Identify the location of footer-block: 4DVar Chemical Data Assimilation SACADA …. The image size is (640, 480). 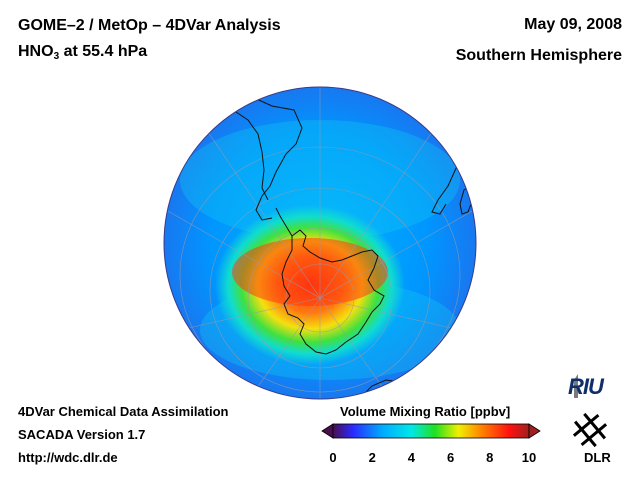
(123, 438).